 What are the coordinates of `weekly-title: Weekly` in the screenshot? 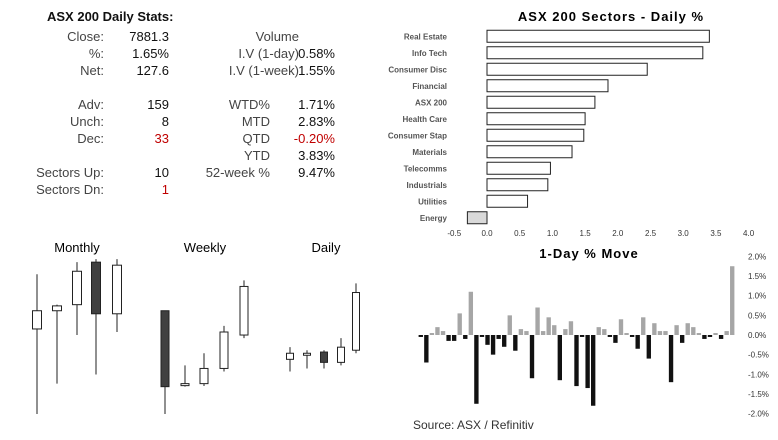 It's located at (205, 247).